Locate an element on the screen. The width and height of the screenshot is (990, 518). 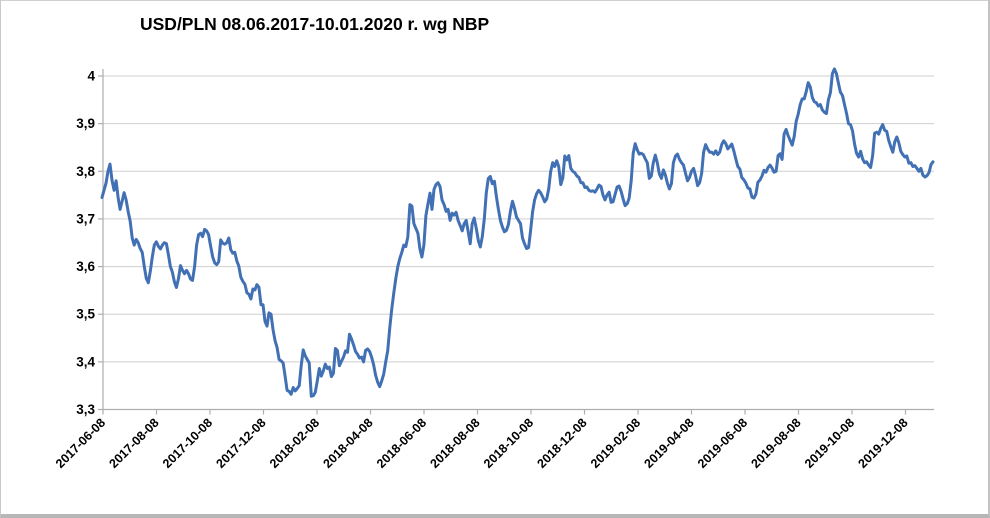
x-tick-label: 2019-02-08 is located at coordinates (615, 443).